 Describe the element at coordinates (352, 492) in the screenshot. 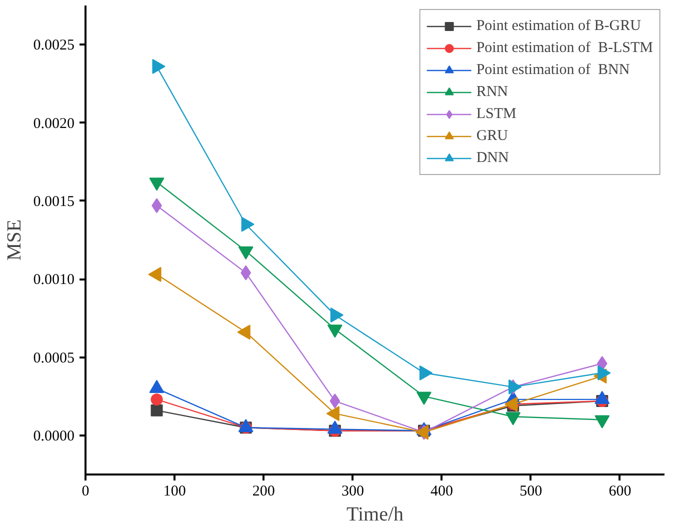

I see `x-tick-label: 300` at that location.